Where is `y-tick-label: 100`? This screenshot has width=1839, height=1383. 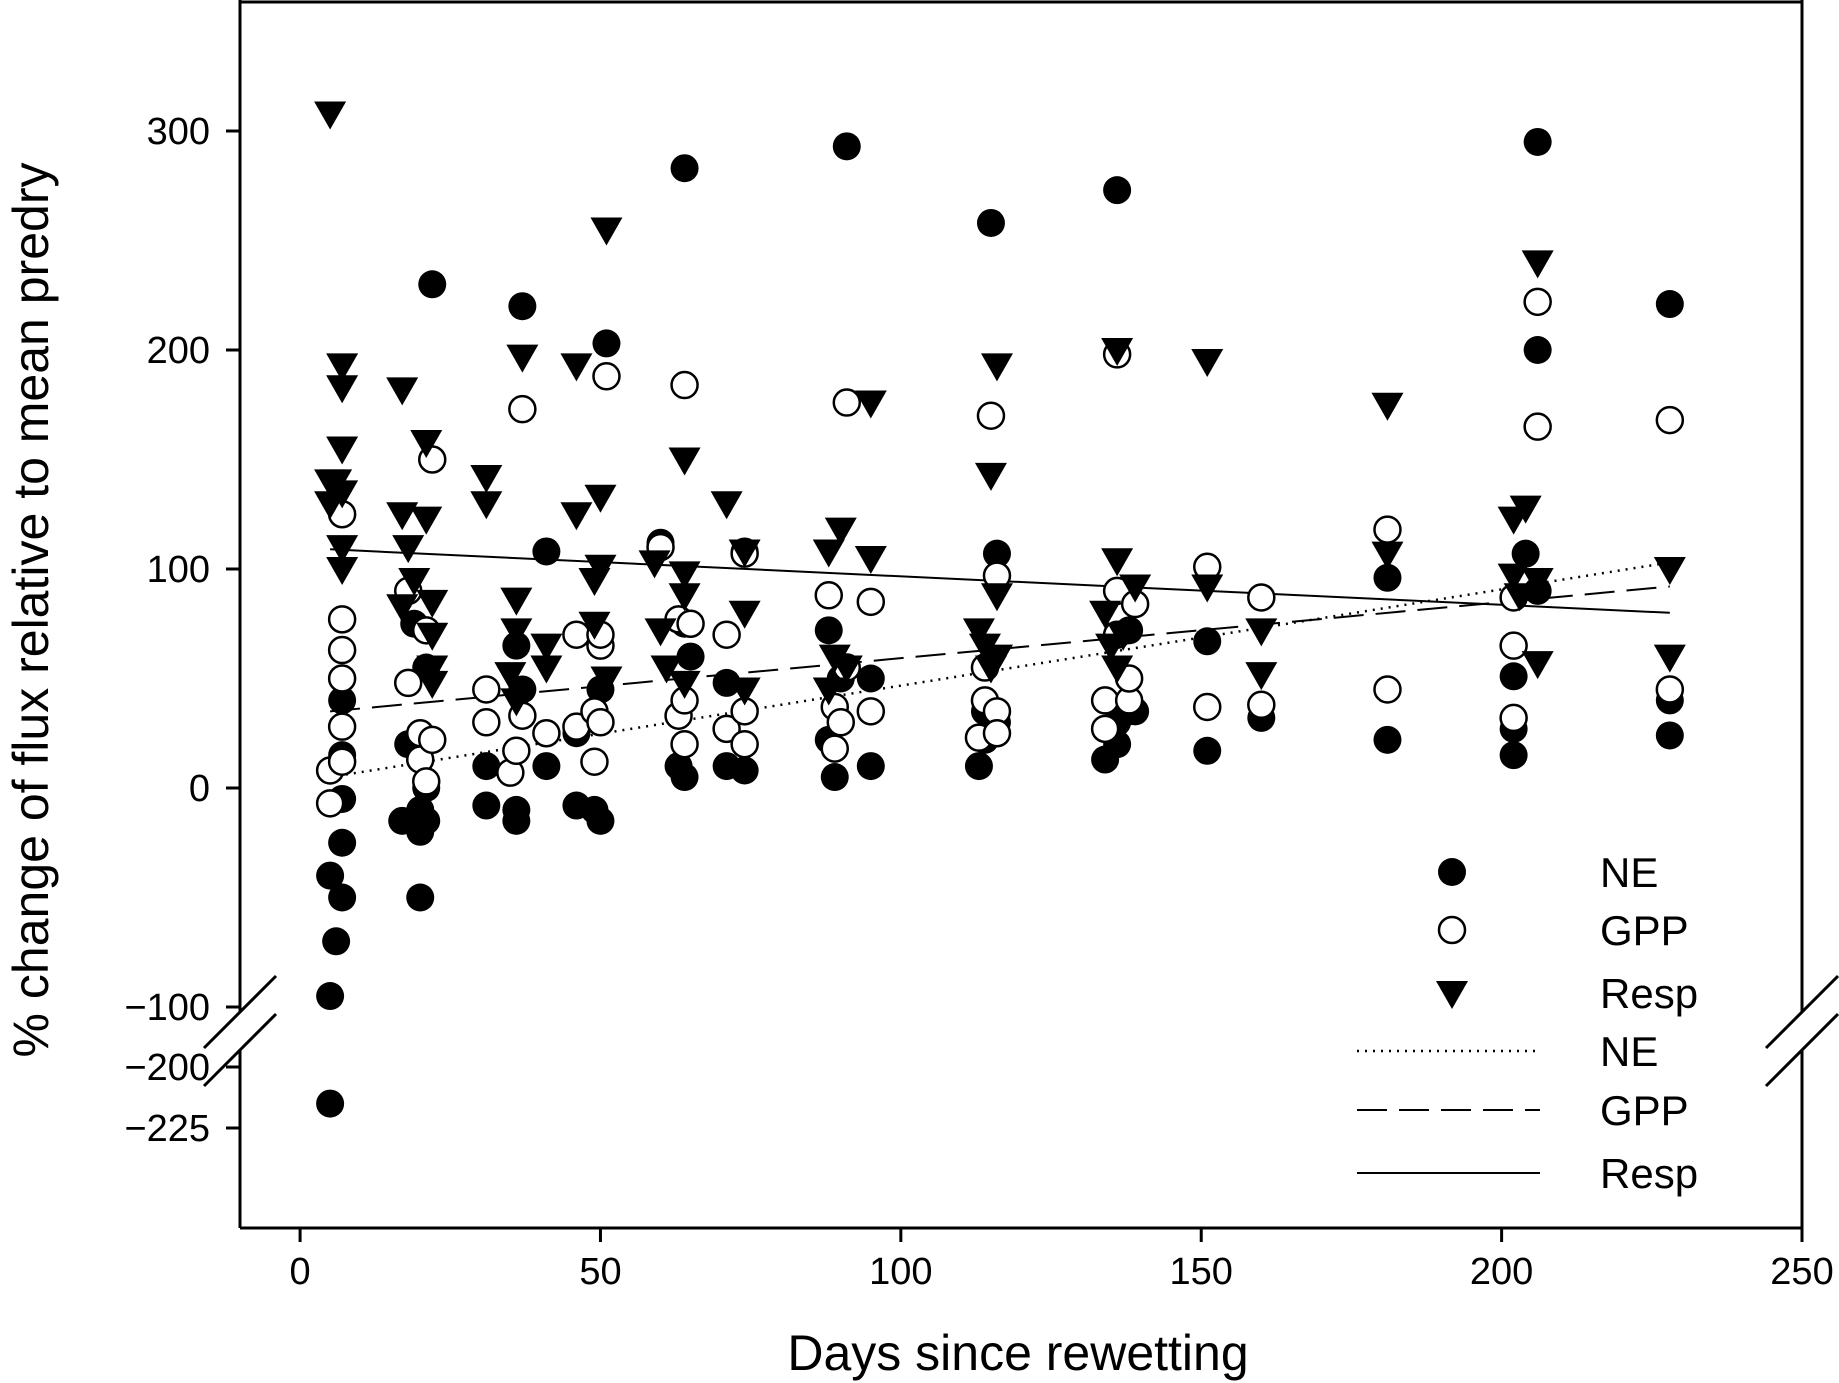
y-tick-label: 100 is located at coordinates (178, 570).